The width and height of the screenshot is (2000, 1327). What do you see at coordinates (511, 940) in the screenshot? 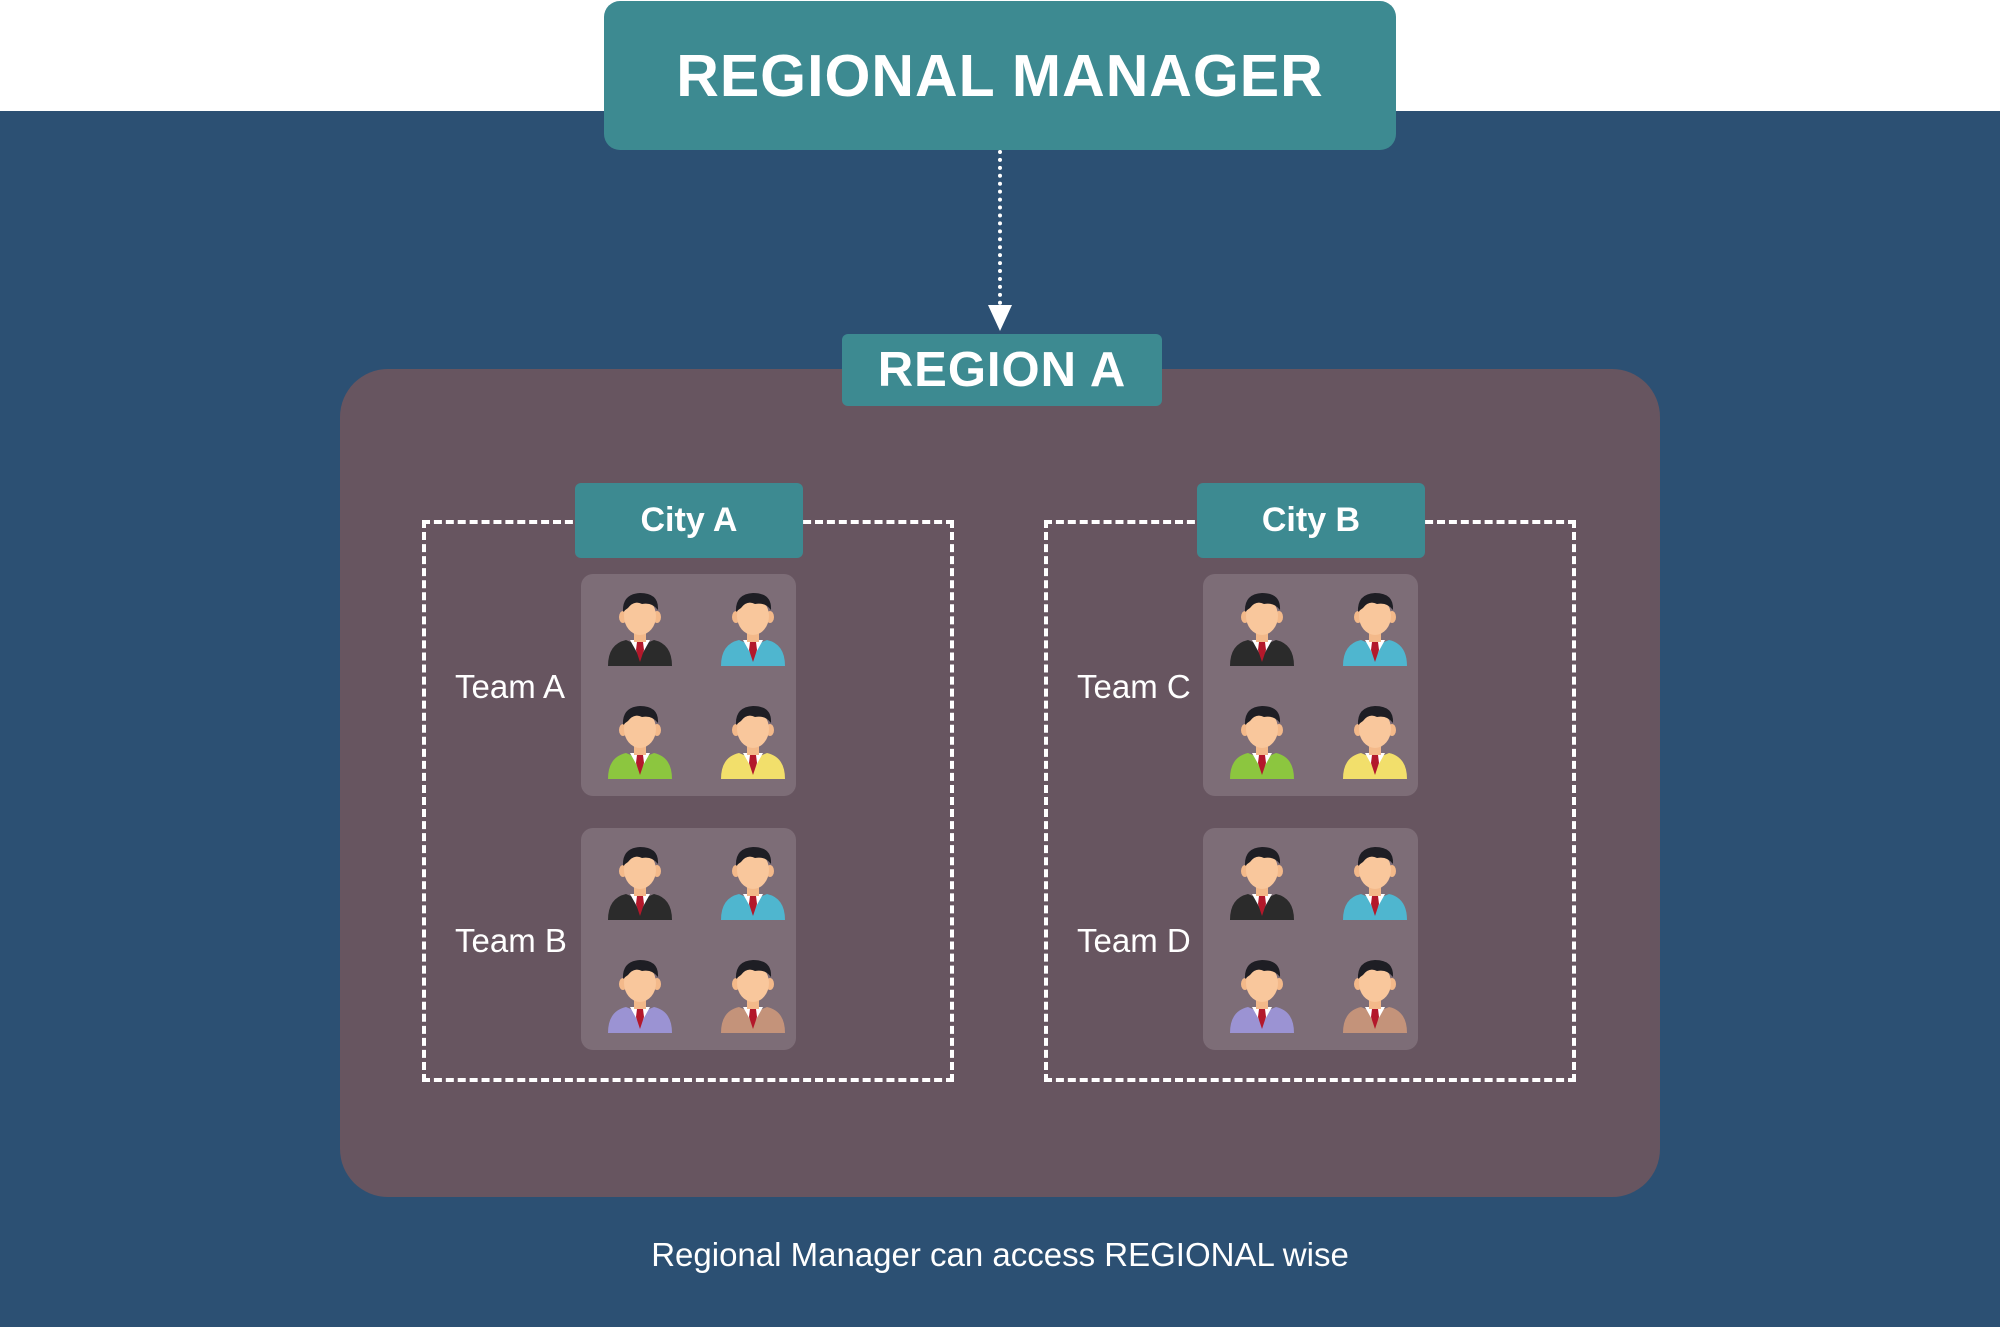
I see `team-b-label: Team B` at bounding box center [511, 940].